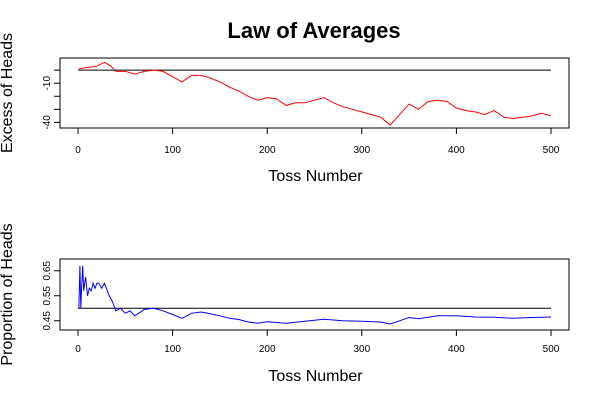 This screenshot has width=599, height=400. Describe the element at coordinates (47, 296) in the screenshot. I see `proportion-y-tick-label: 0.55` at that location.